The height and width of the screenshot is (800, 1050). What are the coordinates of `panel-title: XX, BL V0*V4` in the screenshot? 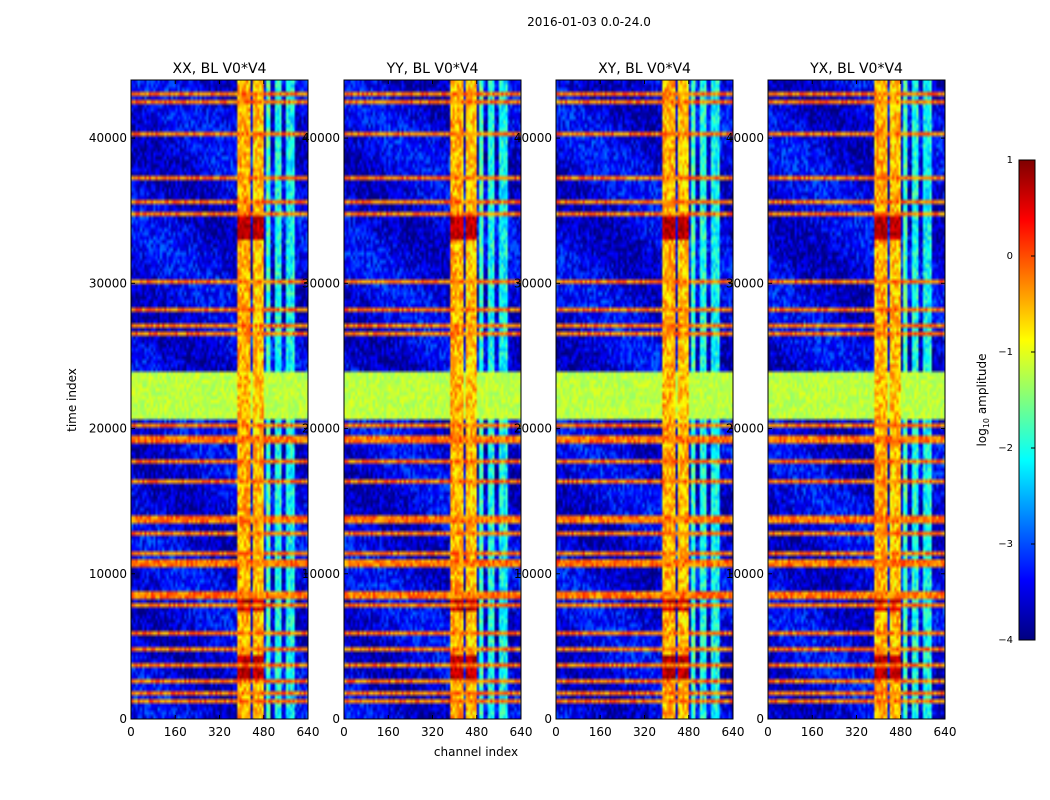 It's located at (220, 69).